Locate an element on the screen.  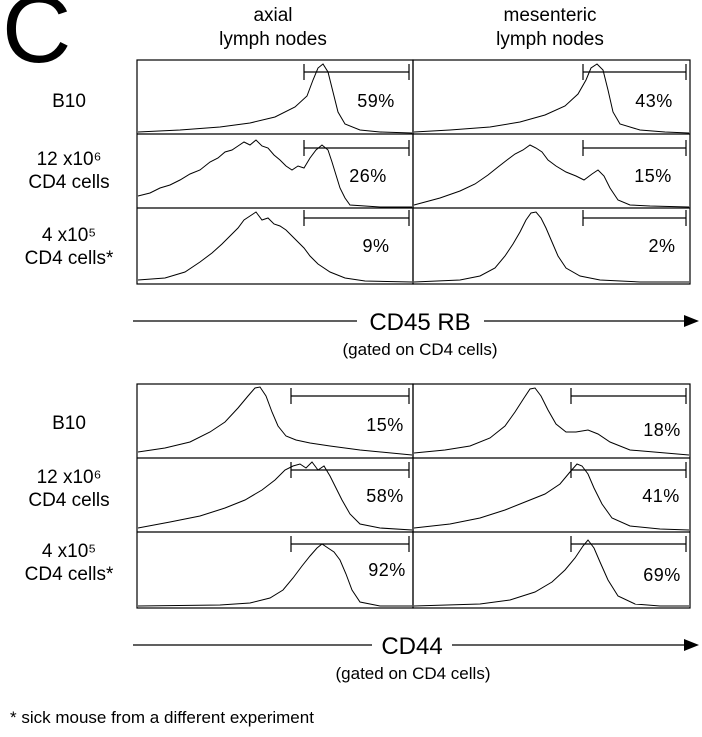
axis-title: CD45 RB is located at coordinates (419, 322).